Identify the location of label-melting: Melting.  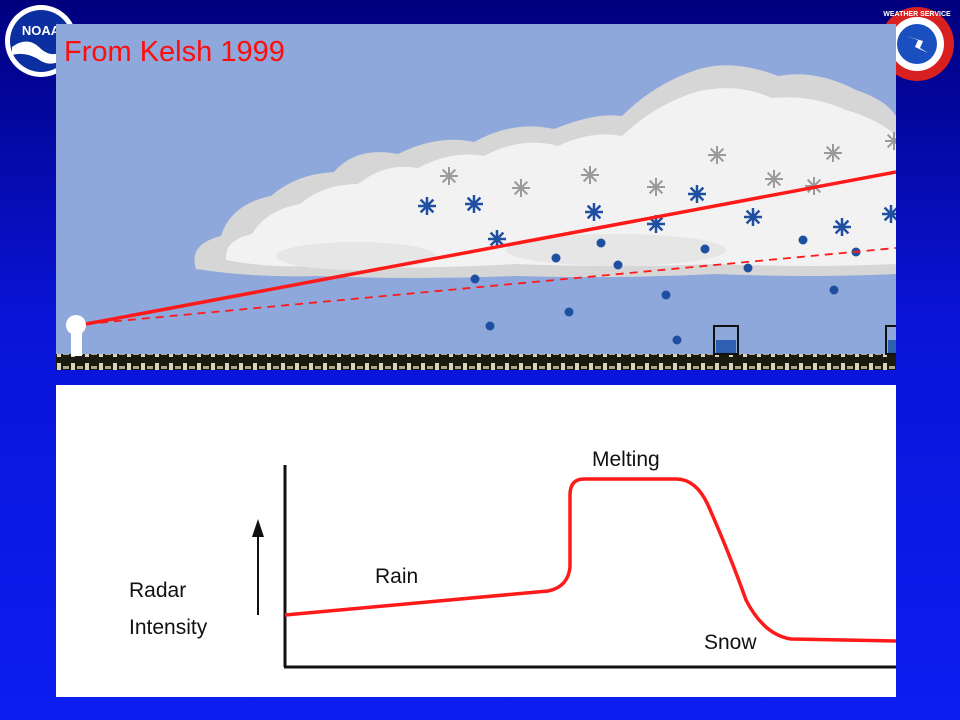
(626, 459).